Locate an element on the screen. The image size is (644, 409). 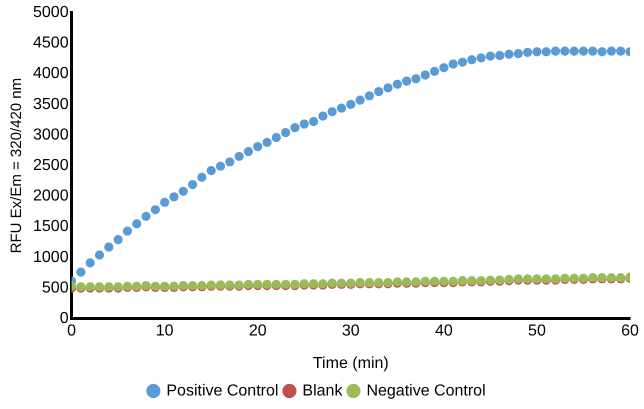
x-tick-label: 20 is located at coordinates (257, 331).